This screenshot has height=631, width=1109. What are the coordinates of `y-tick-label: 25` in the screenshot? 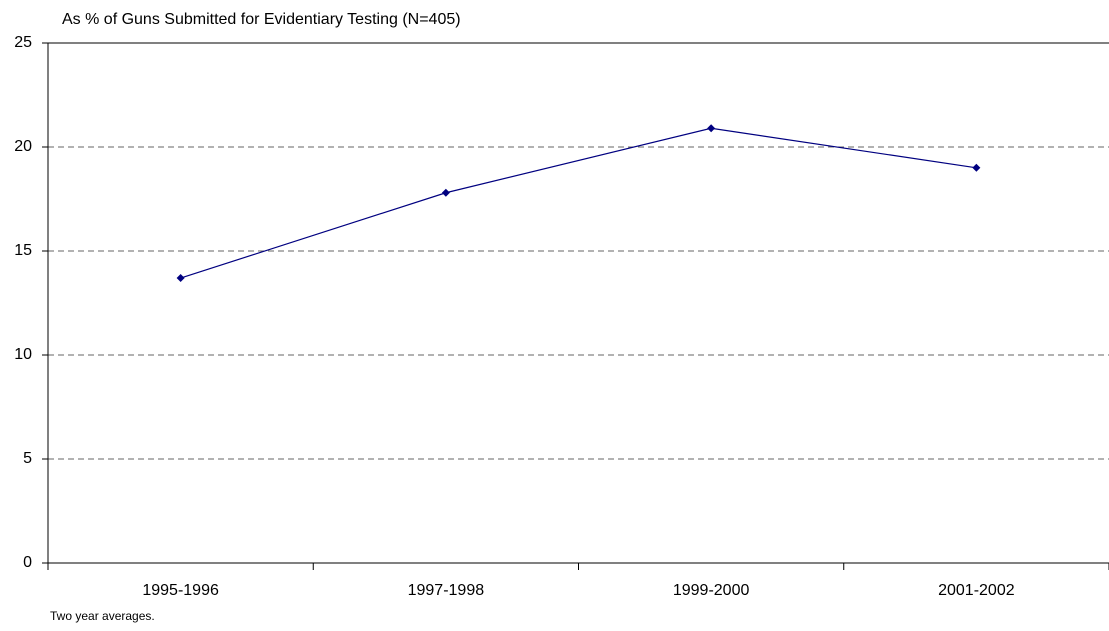 It's located at (23, 42).